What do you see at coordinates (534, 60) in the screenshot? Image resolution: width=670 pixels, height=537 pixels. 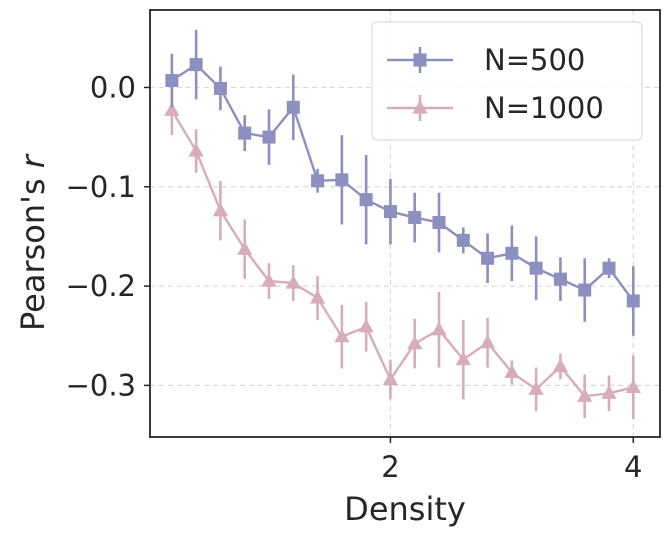 I see `legend-label-n500: N=500` at bounding box center [534, 60].